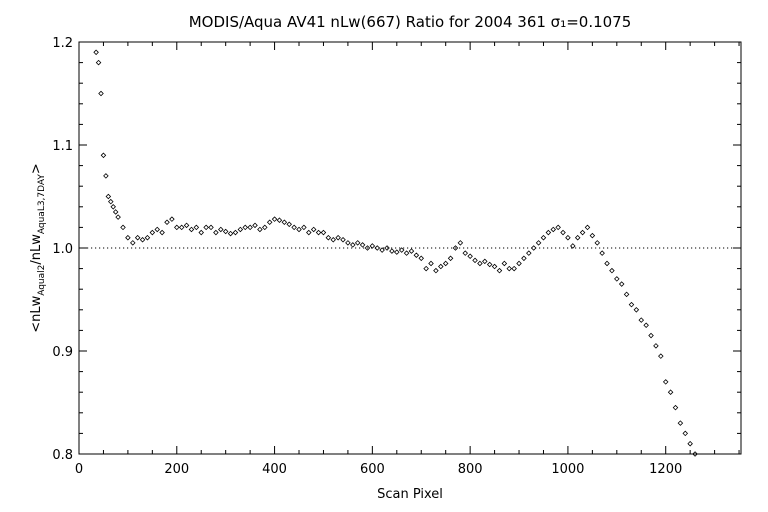  What do you see at coordinates (274, 469) in the screenshot?
I see `x-tick-label: 400` at bounding box center [274, 469].